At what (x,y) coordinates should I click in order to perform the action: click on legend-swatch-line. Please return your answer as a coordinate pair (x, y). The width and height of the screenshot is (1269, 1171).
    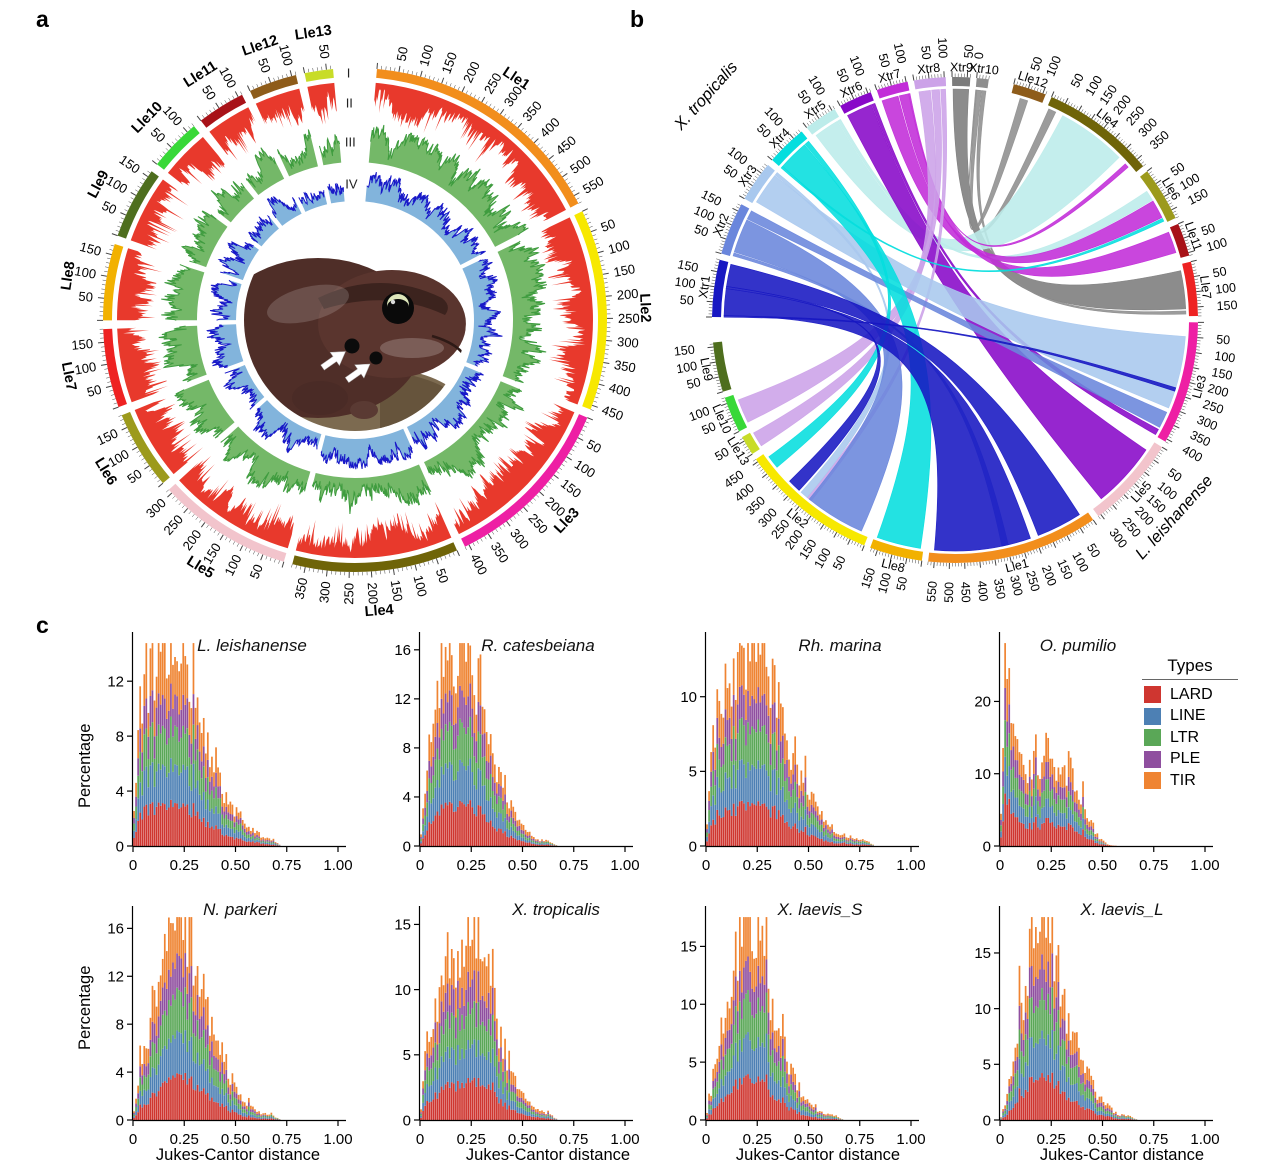
    Looking at the image, I should click on (1152, 716).